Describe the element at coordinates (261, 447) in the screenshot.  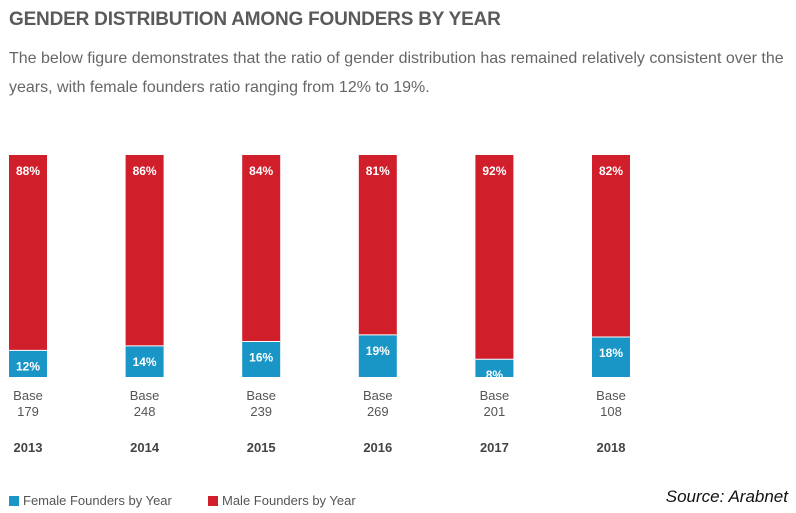
I see `year-label-2015: 2015` at that location.